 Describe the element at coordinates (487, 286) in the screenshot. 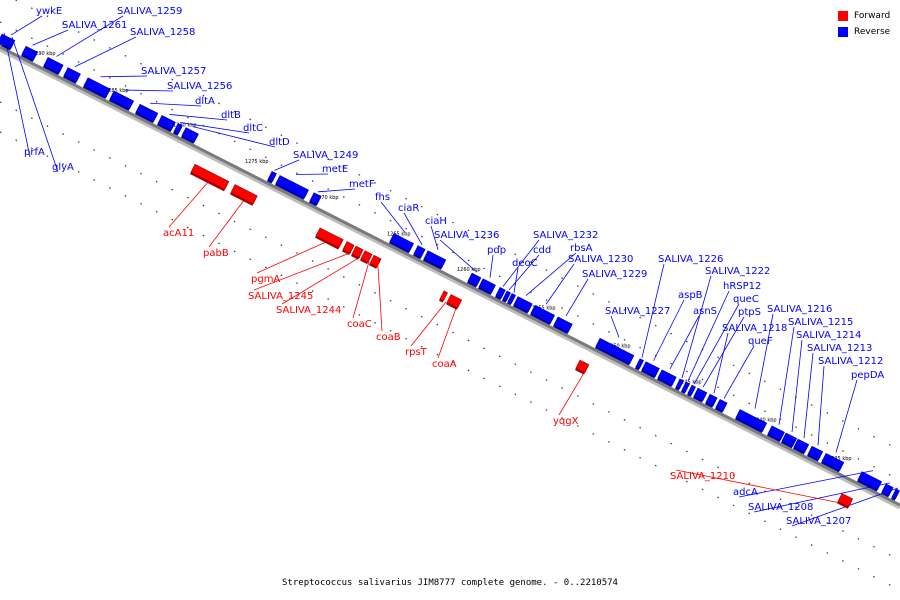

I see `gene-pdp` at that location.